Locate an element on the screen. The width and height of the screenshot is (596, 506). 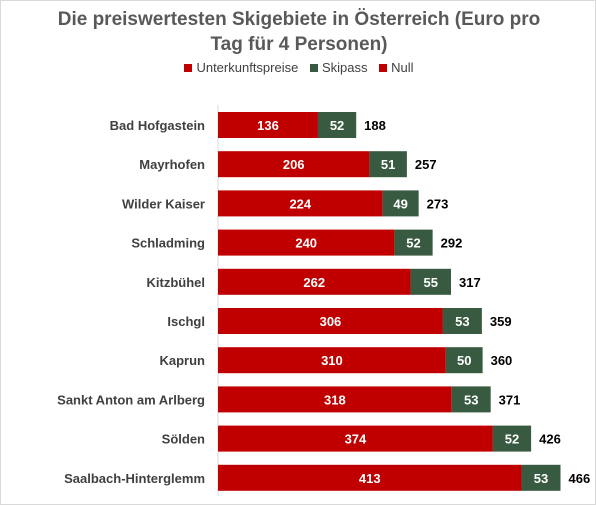
data-label-total: 273 is located at coordinates (438, 203).